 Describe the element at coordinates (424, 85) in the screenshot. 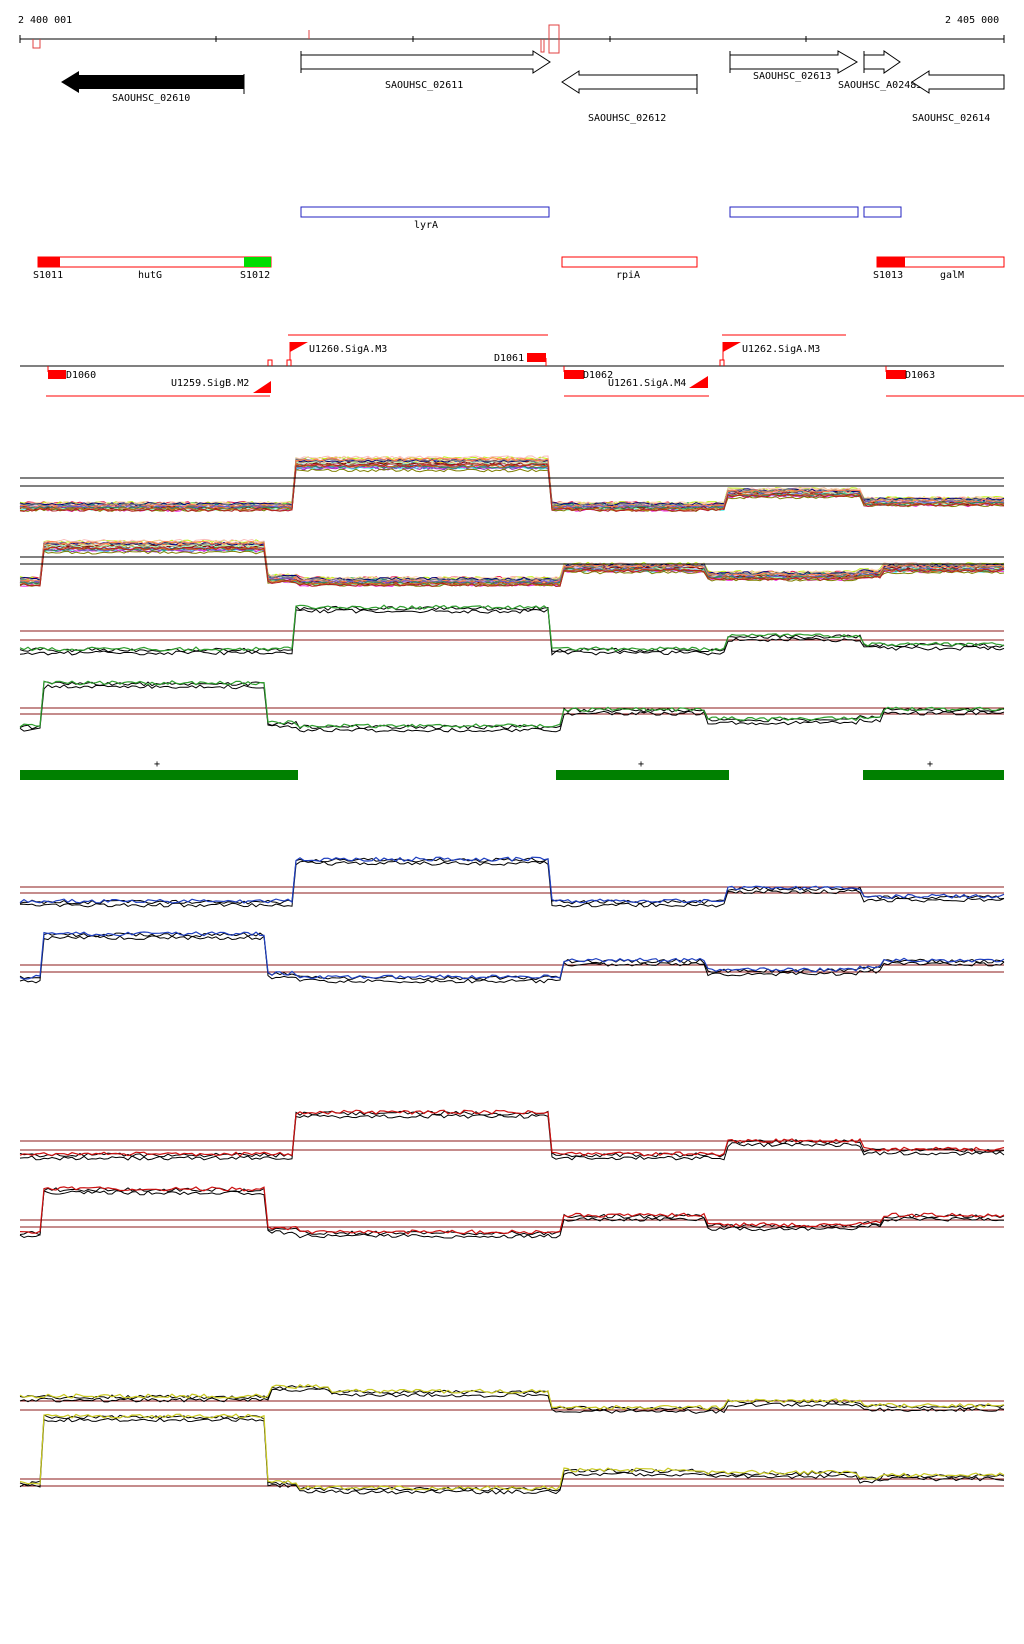

I see `gene-label: SAOUHSC_02611` at that location.